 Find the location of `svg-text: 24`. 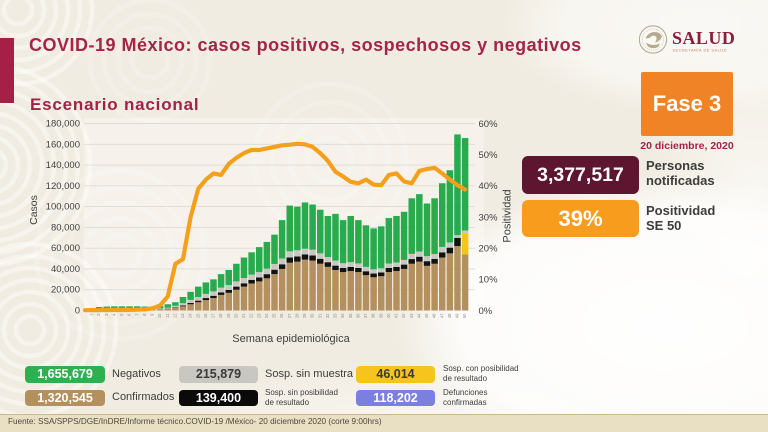

svg-text: 24 is located at coordinates (266, 315).